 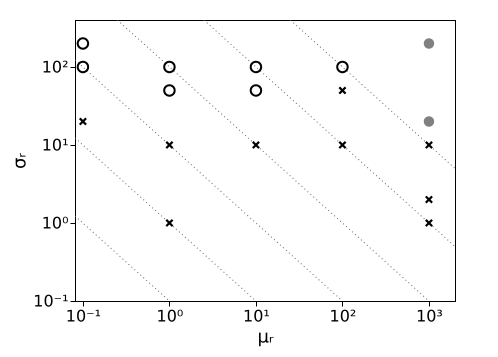 What do you see at coordinates (265, 337) in the screenshot?
I see `x-axis-title: μᵣ` at bounding box center [265, 337].